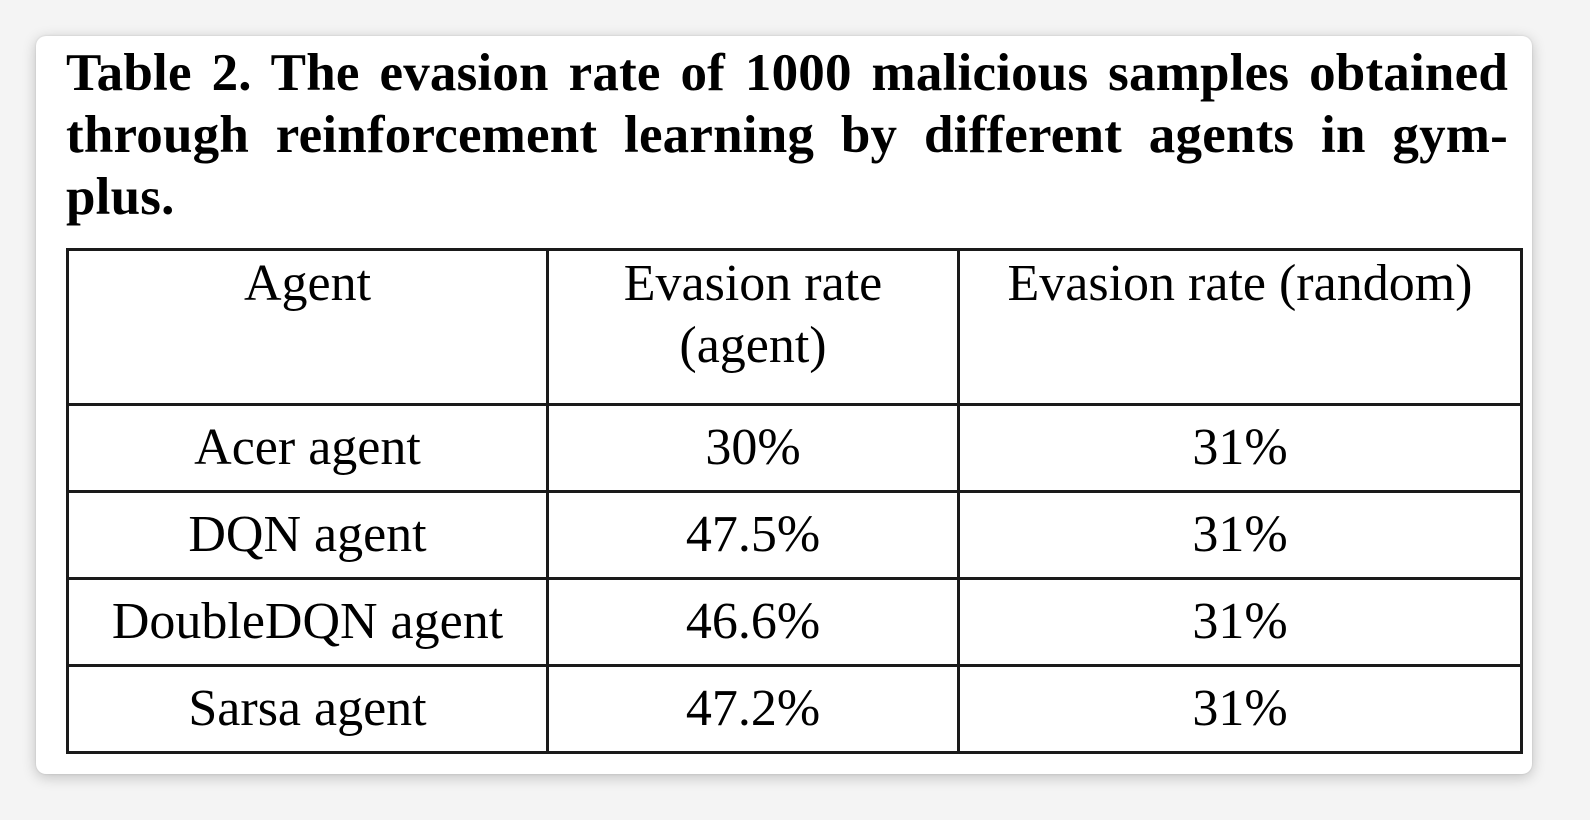 The image size is (1590, 820). I want to click on cell-evasion-rate-agent: 47.2%, so click(753, 709).